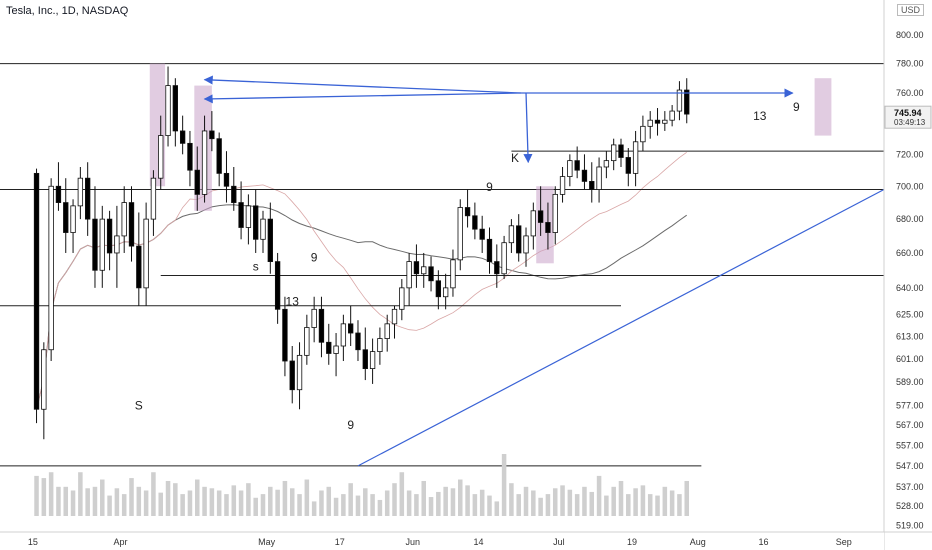  Describe the element at coordinates (362, 485) in the screenshot. I see `volume-bars` at that location.